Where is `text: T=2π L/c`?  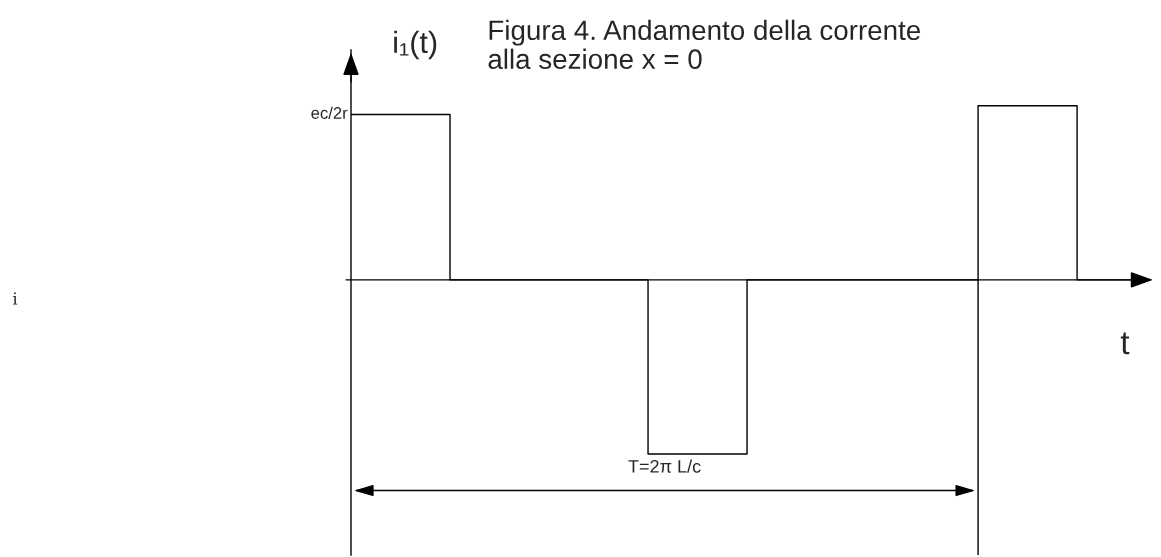 text: T=2π L/c is located at coordinates (664, 466).